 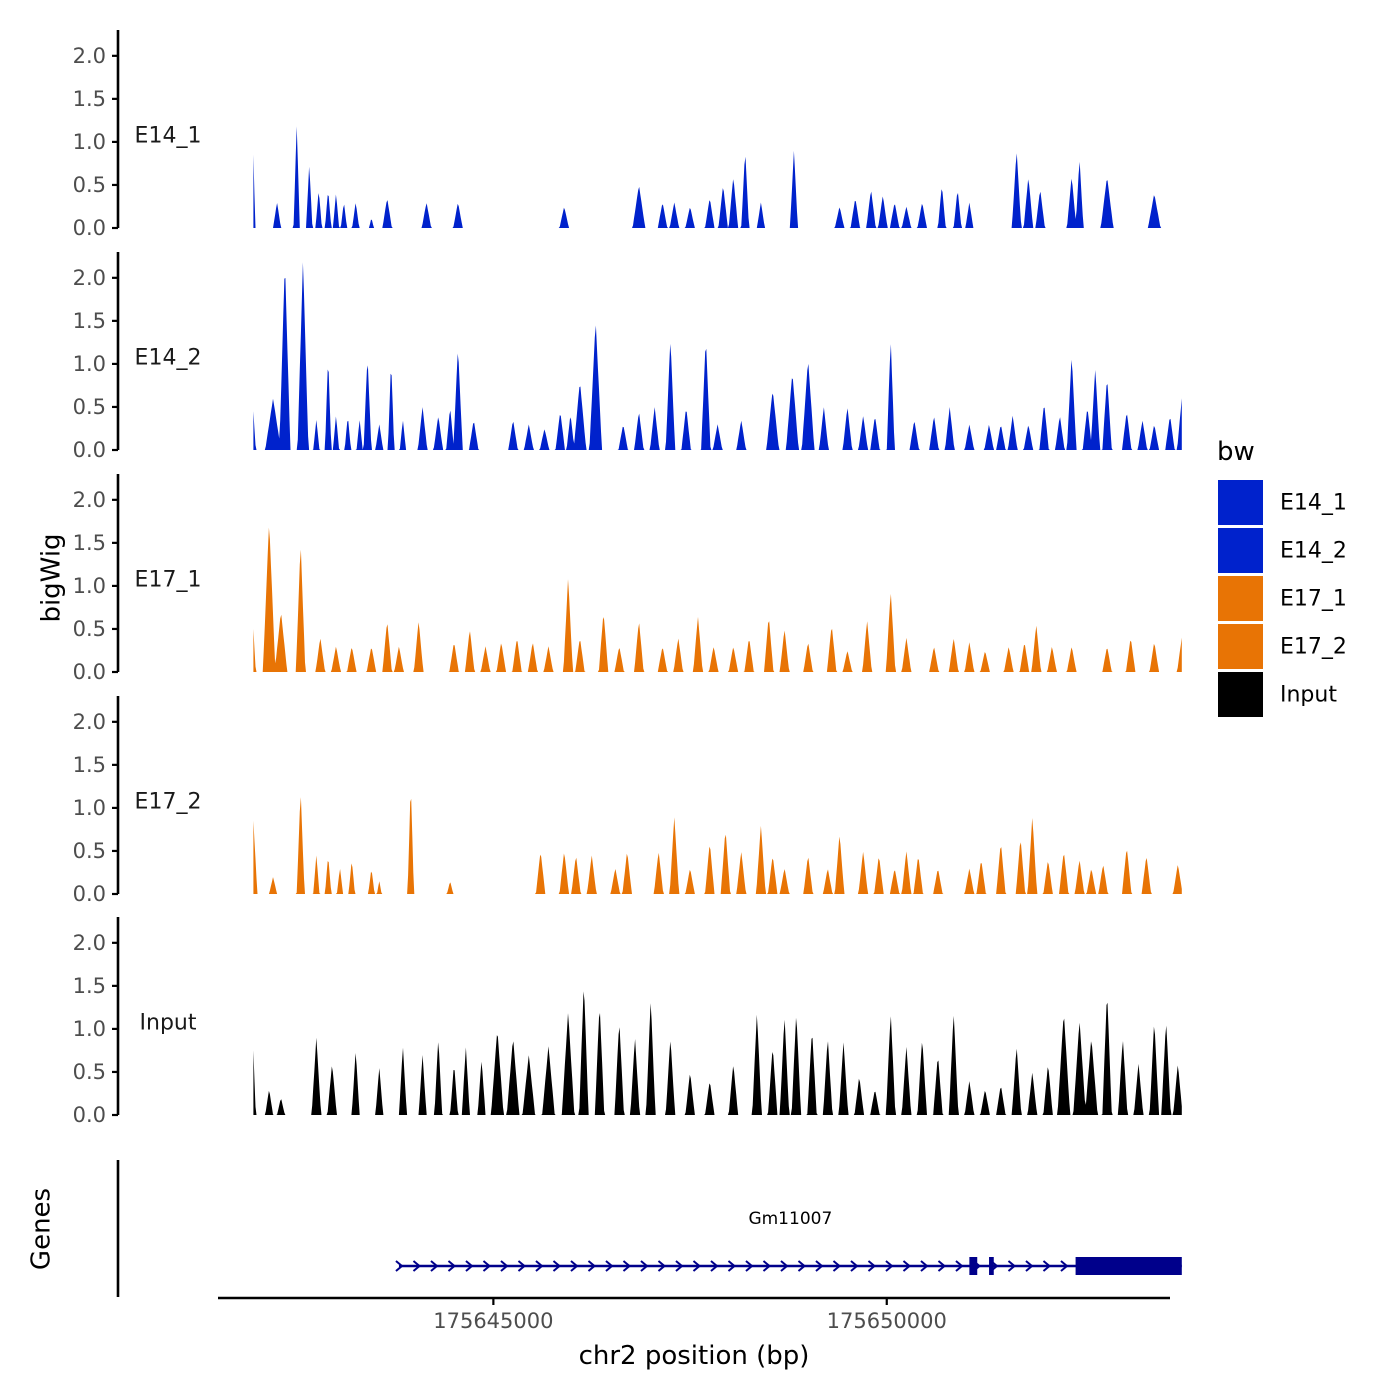 What do you see at coordinates (694, 1356) in the screenshot?
I see `x-axis-title: chr2 position (bp)` at bounding box center [694, 1356].